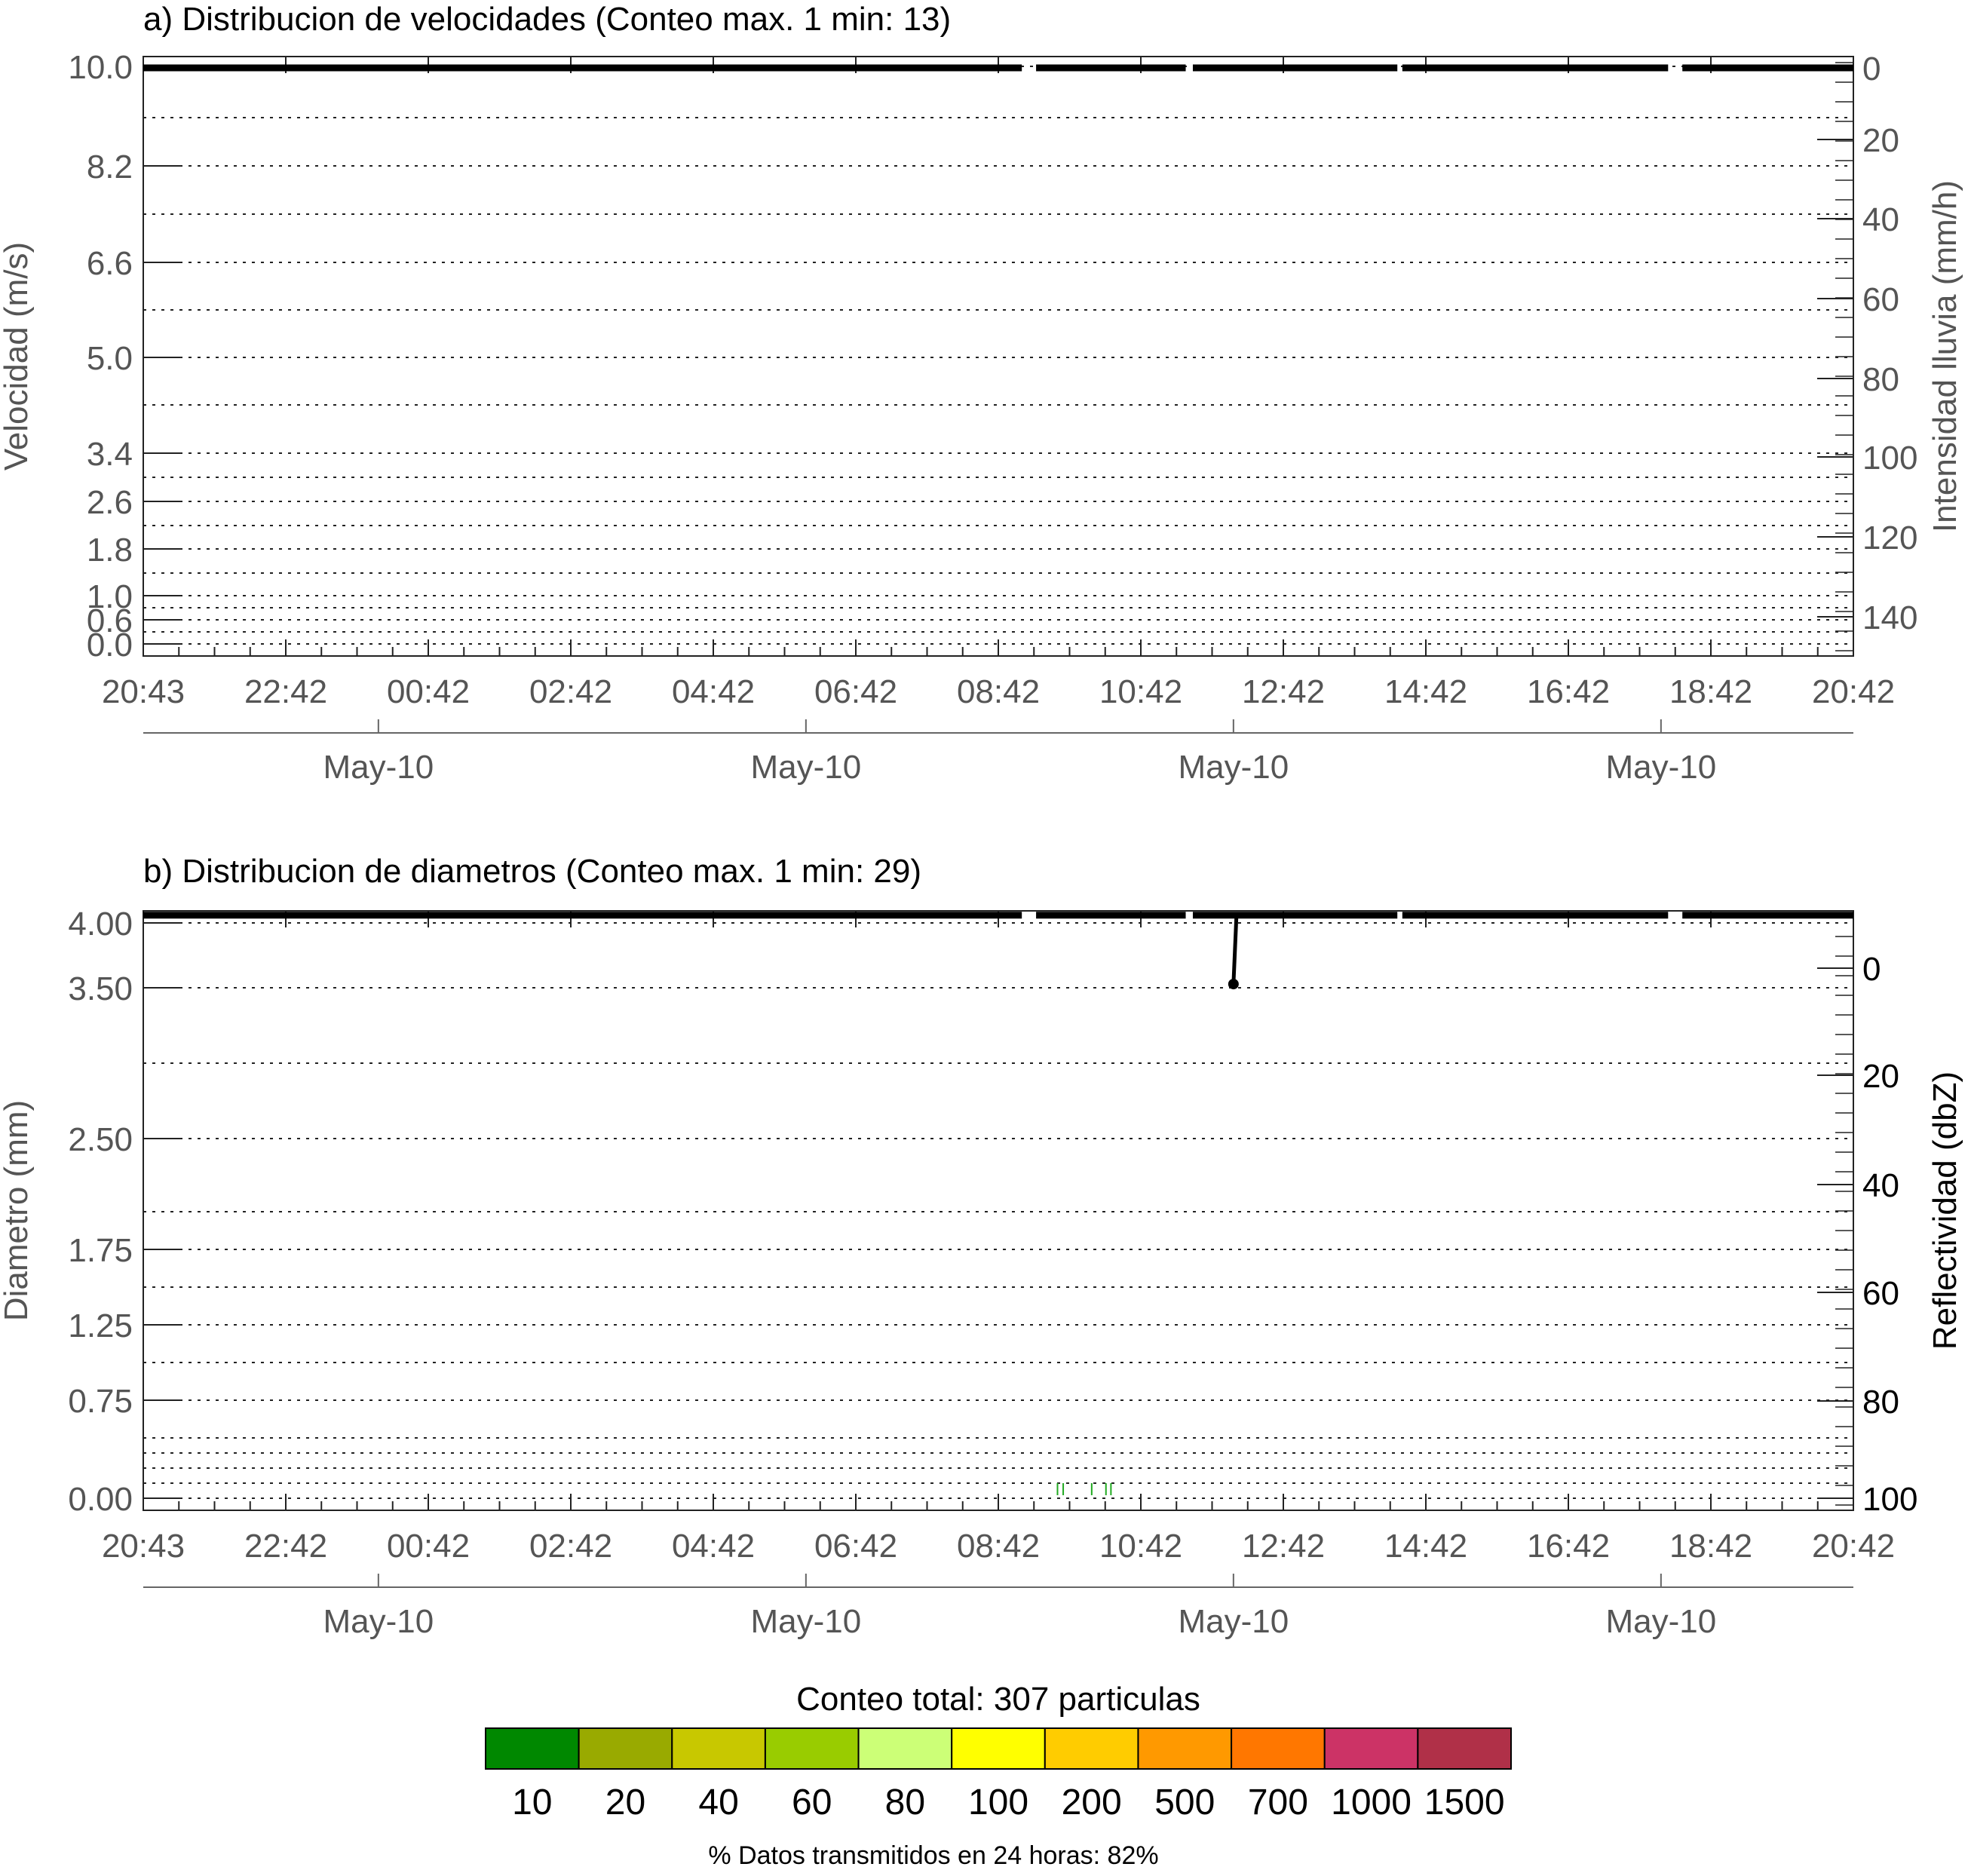  I want to click on y-tick-label: 2.50, so click(101, 1139).